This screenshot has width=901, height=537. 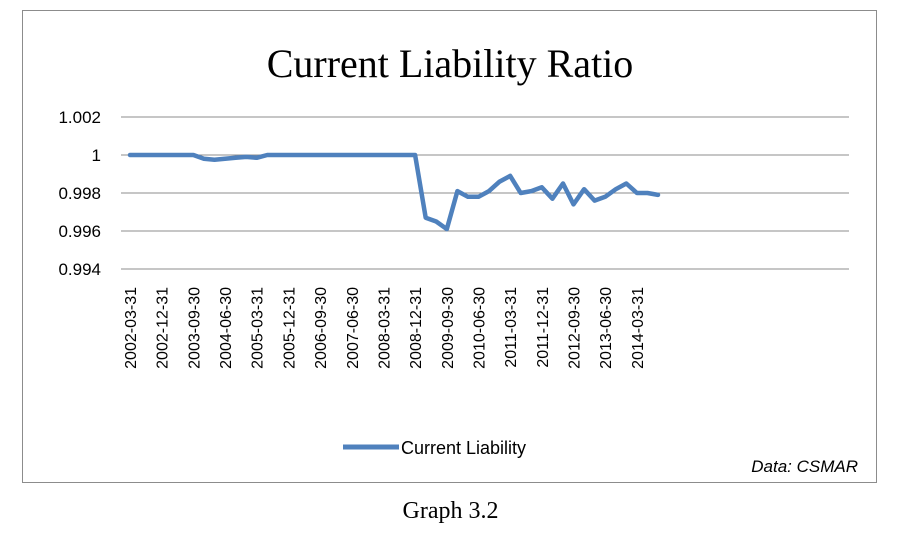 I want to click on chart-title: Current Liability Ratio, so click(x=450, y=63).